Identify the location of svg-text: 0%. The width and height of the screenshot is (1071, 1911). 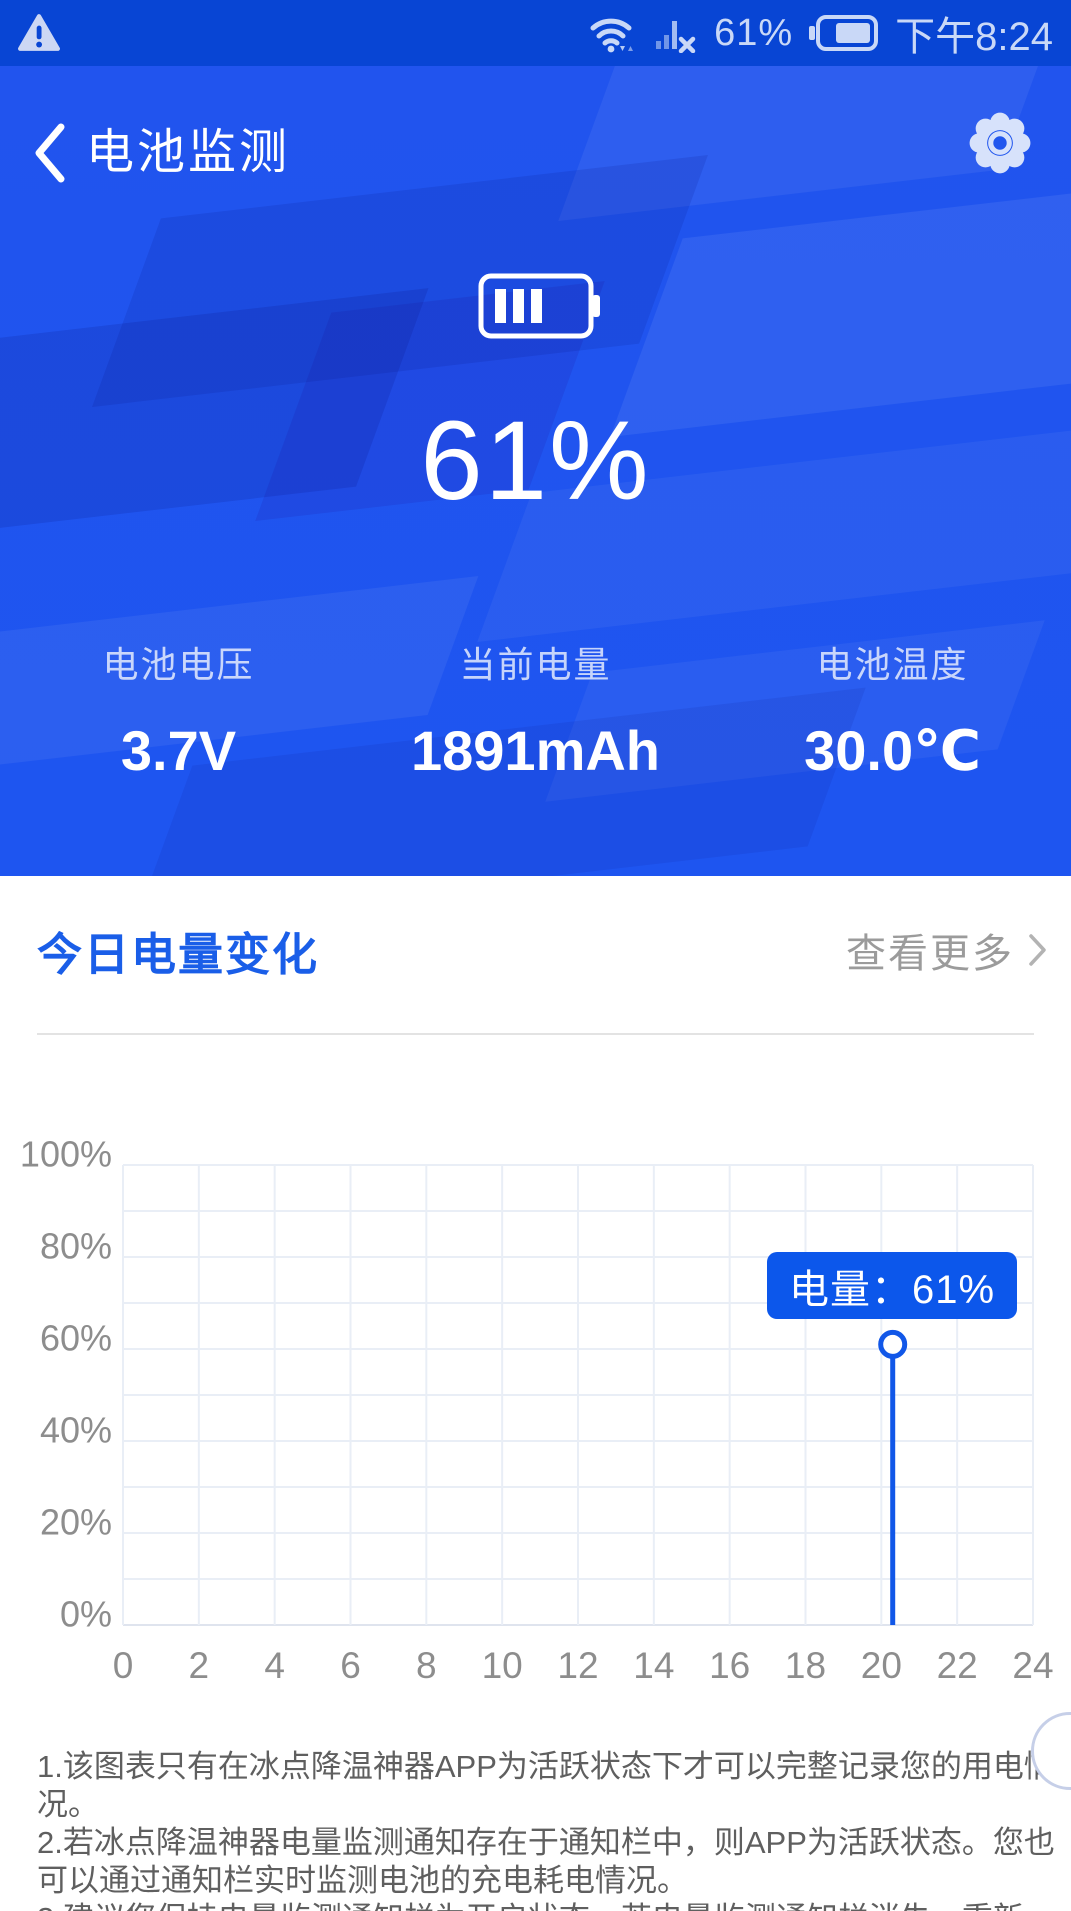
(86, 1614).